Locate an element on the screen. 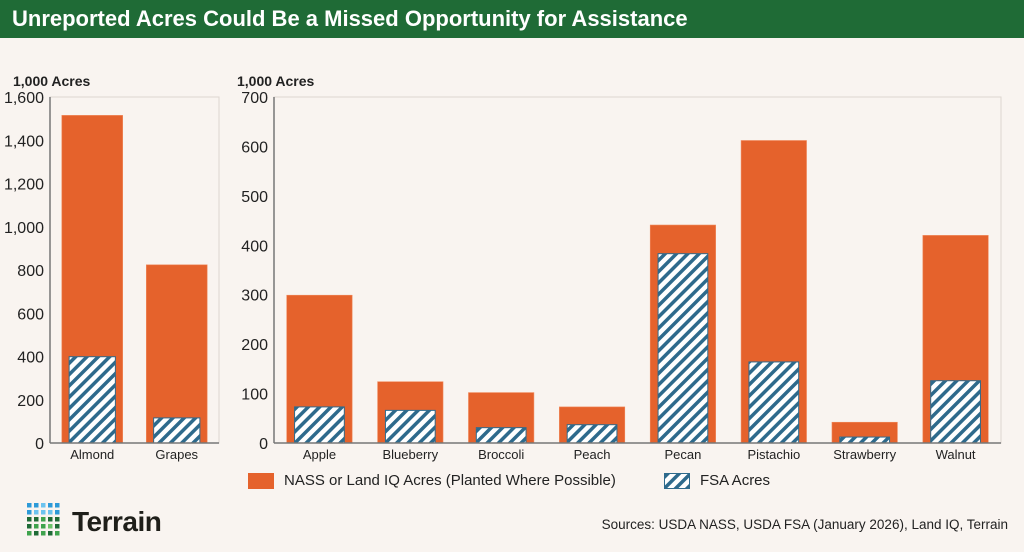  y-tick-label: 700 is located at coordinates (254, 98).